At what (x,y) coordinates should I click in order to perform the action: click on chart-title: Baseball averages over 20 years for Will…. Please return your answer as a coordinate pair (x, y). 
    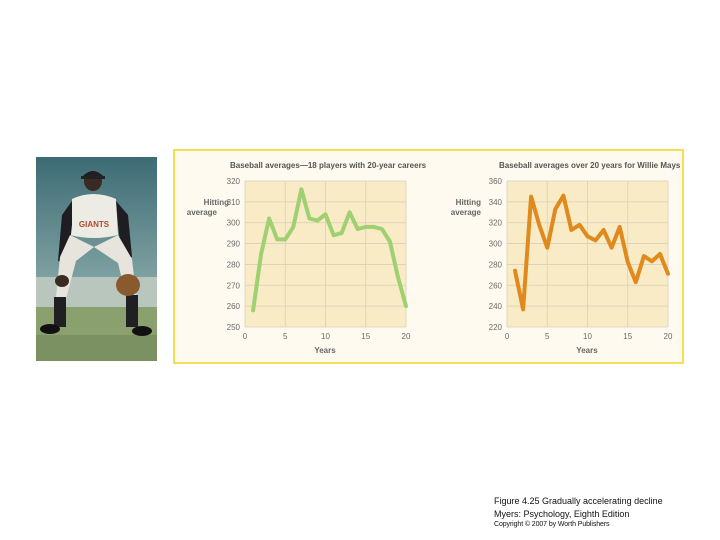
    Looking at the image, I should click on (590, 165).